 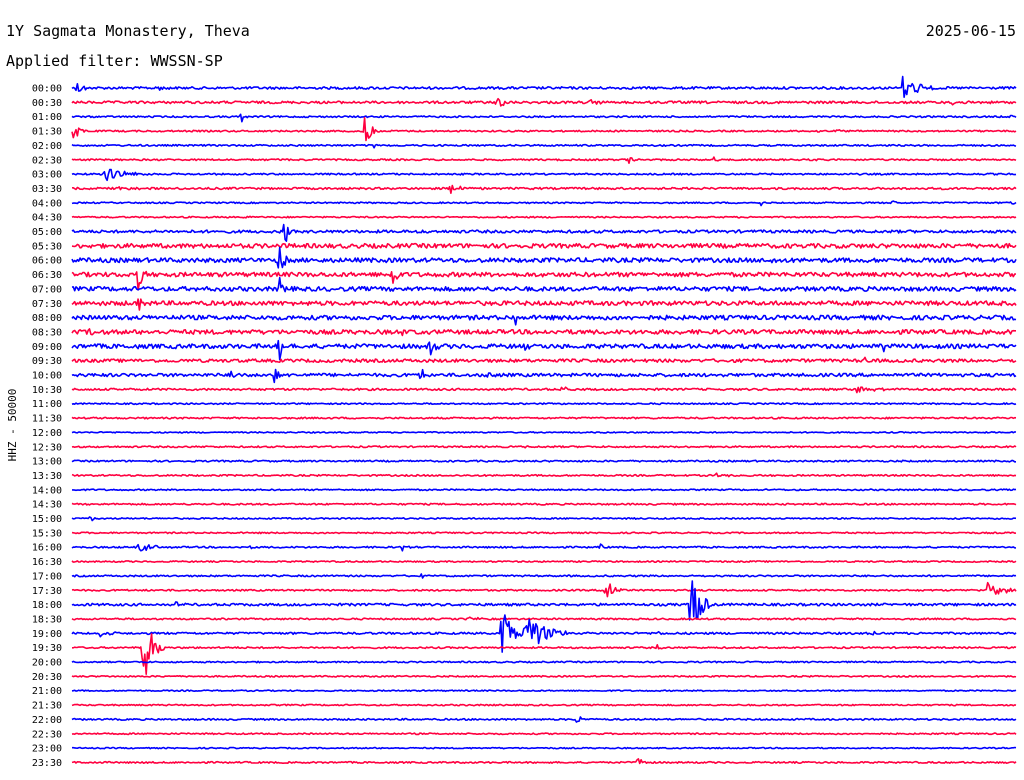 What do you see at coordinates (47, 289) in the screenshot?
I see `tick-label-0700: 07:00` at bounding box center [47, 289].